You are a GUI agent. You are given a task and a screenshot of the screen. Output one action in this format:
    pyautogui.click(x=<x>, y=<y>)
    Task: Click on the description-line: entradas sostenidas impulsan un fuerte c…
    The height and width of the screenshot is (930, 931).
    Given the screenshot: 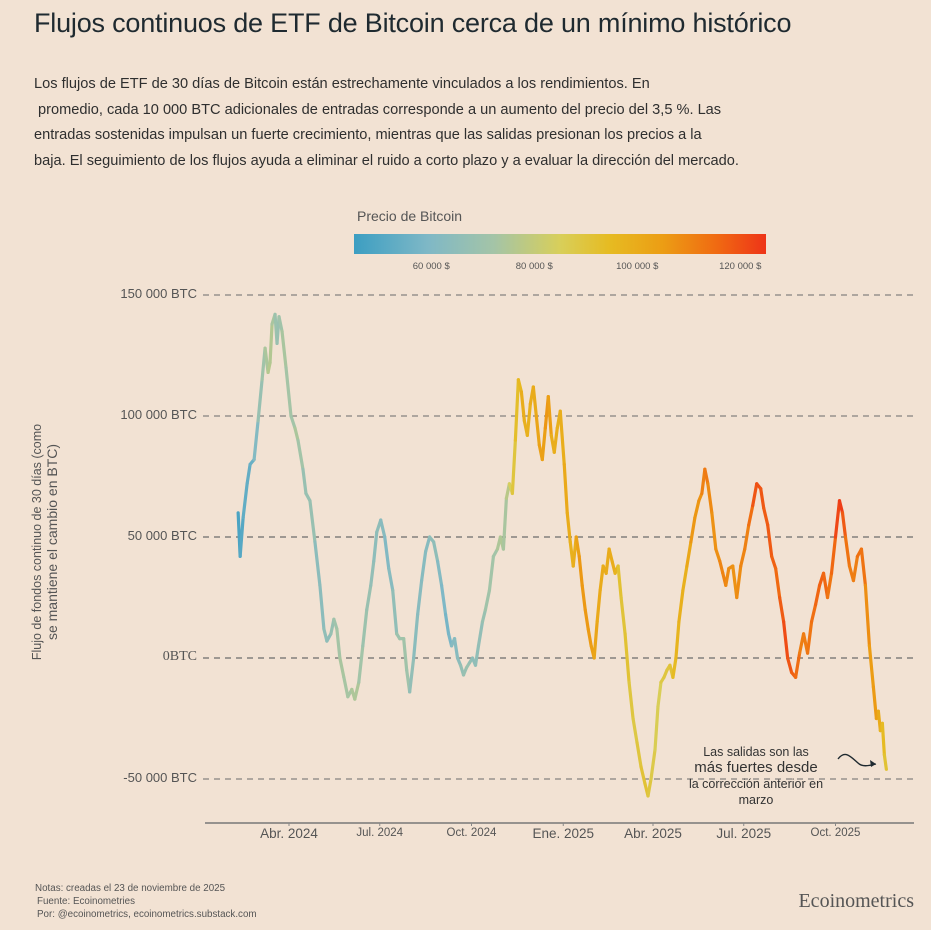 What is the action you would take?
    pyautogui.click(x=368, y=135)
    